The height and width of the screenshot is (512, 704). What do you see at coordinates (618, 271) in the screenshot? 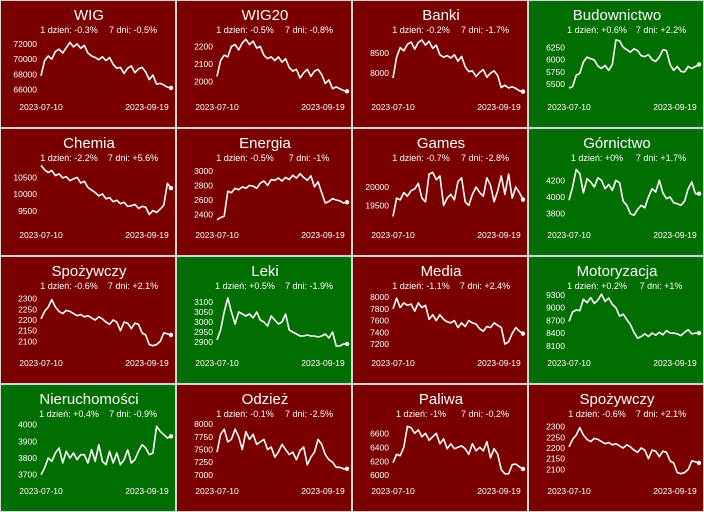
I see `chart-title: Motoryzacja` at bounding box center [618, 271].